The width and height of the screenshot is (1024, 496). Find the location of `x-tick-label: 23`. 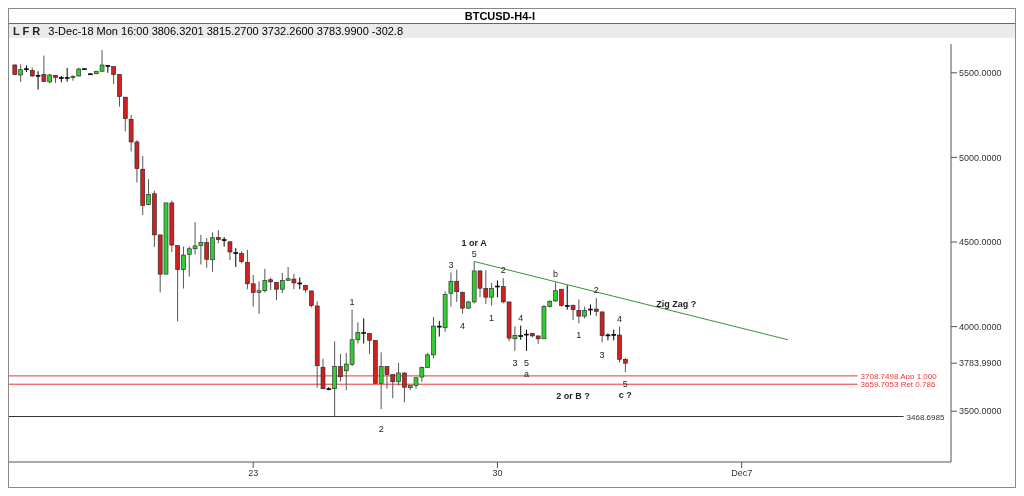

x-tick-label: 23 is located at coordinates (253, 473).